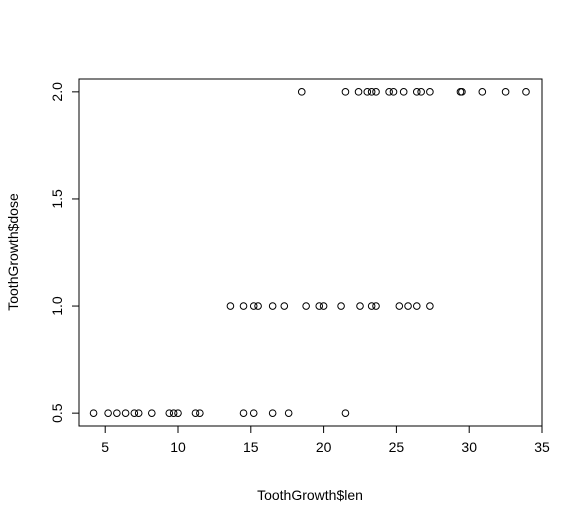 This screenshot has height=524, width=575. What do you see at coordinates (57, 306) in the screenshot?
I see `y-tick-label: 1.0` at bounding box center [57, 306].